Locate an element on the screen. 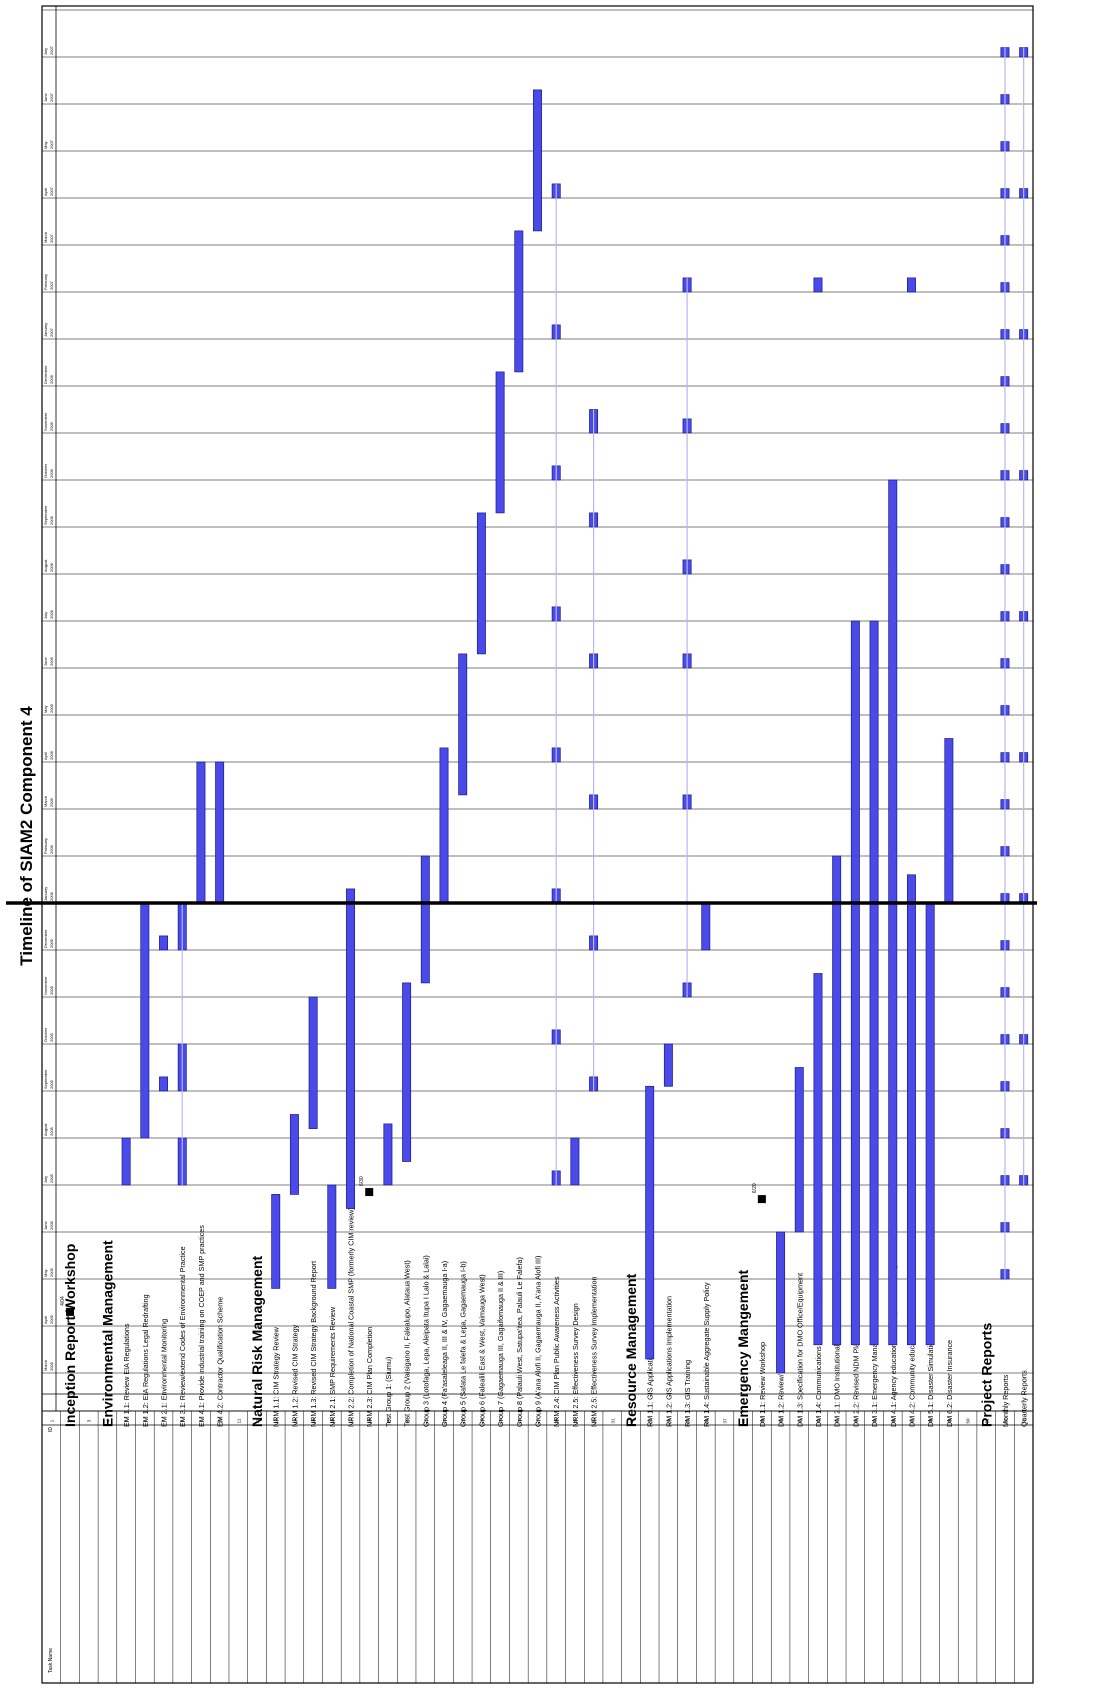 The height and width of the screenshot is (1689, 1115). month-label: November is located at coordinates (45, 421).